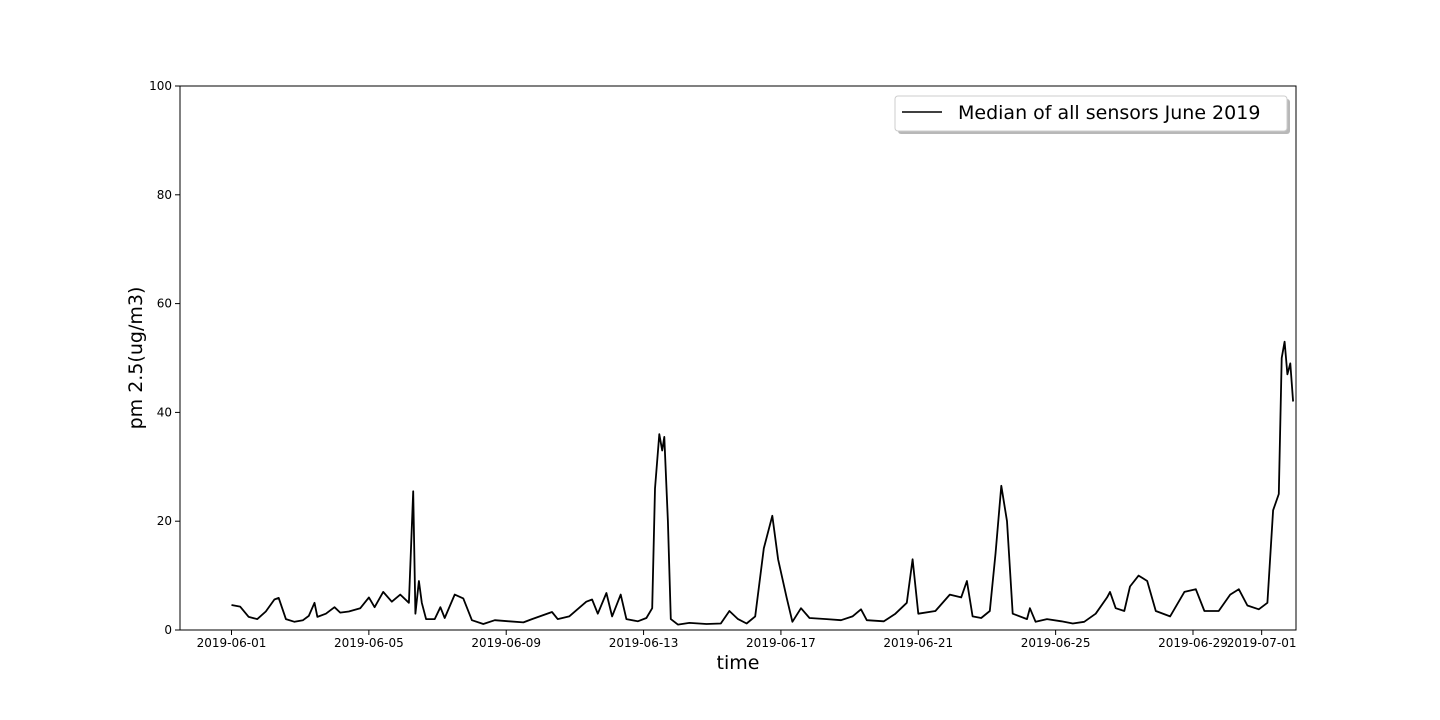 Image resolution: width=1440 pixels, height=720 pixels. What do you see at coordinates (738, 663) in the screenshot?
I see `x-axis-label: time` at bounding box center [738, 663].